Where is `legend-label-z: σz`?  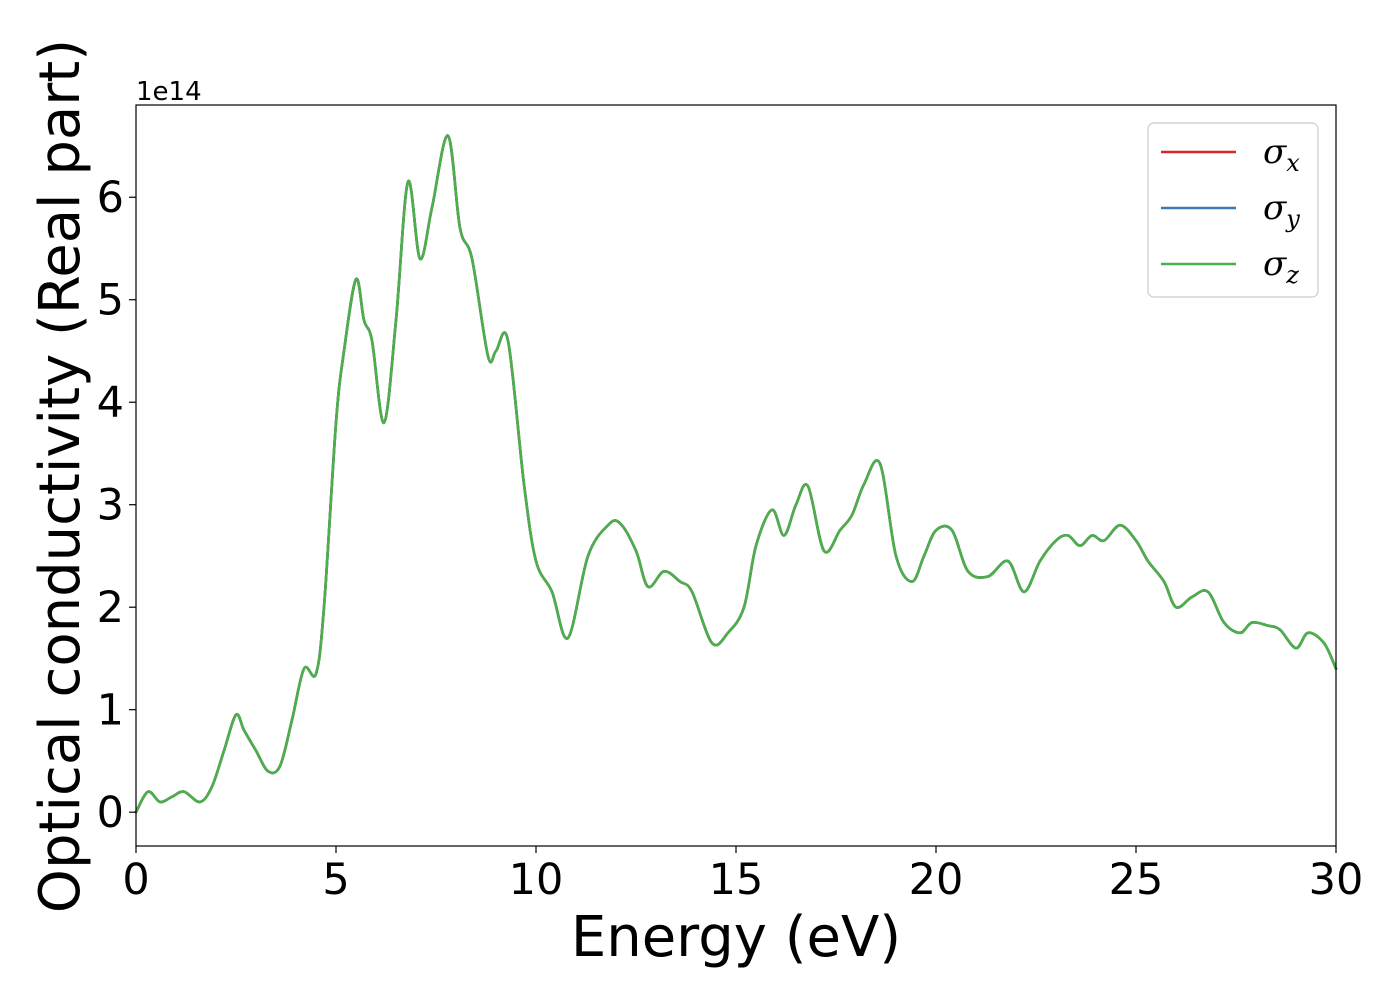
legend-label-z: σz is located at coordinates (1281, 266).